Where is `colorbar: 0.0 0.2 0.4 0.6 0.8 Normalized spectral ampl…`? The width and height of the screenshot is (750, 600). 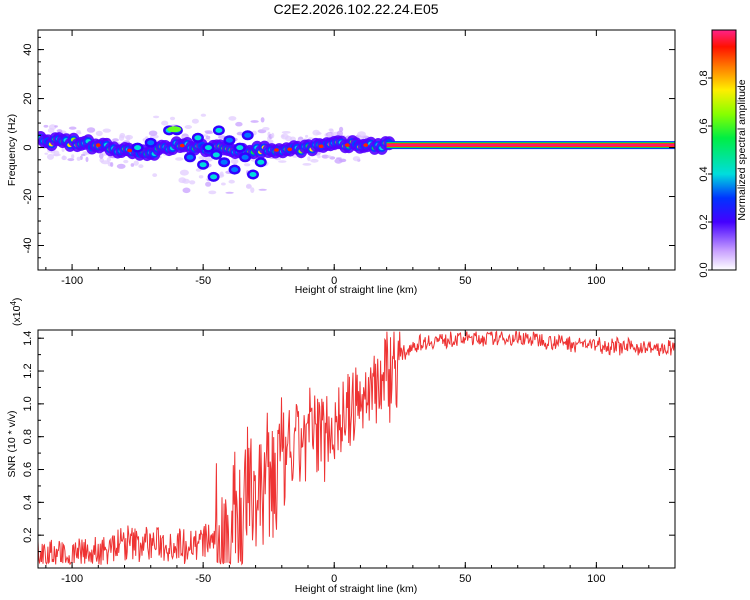
colorbar: 0.0 0.2 0.4 0.6 0.8 Normalized spectral ampl… is located at coordinates (723, 153).